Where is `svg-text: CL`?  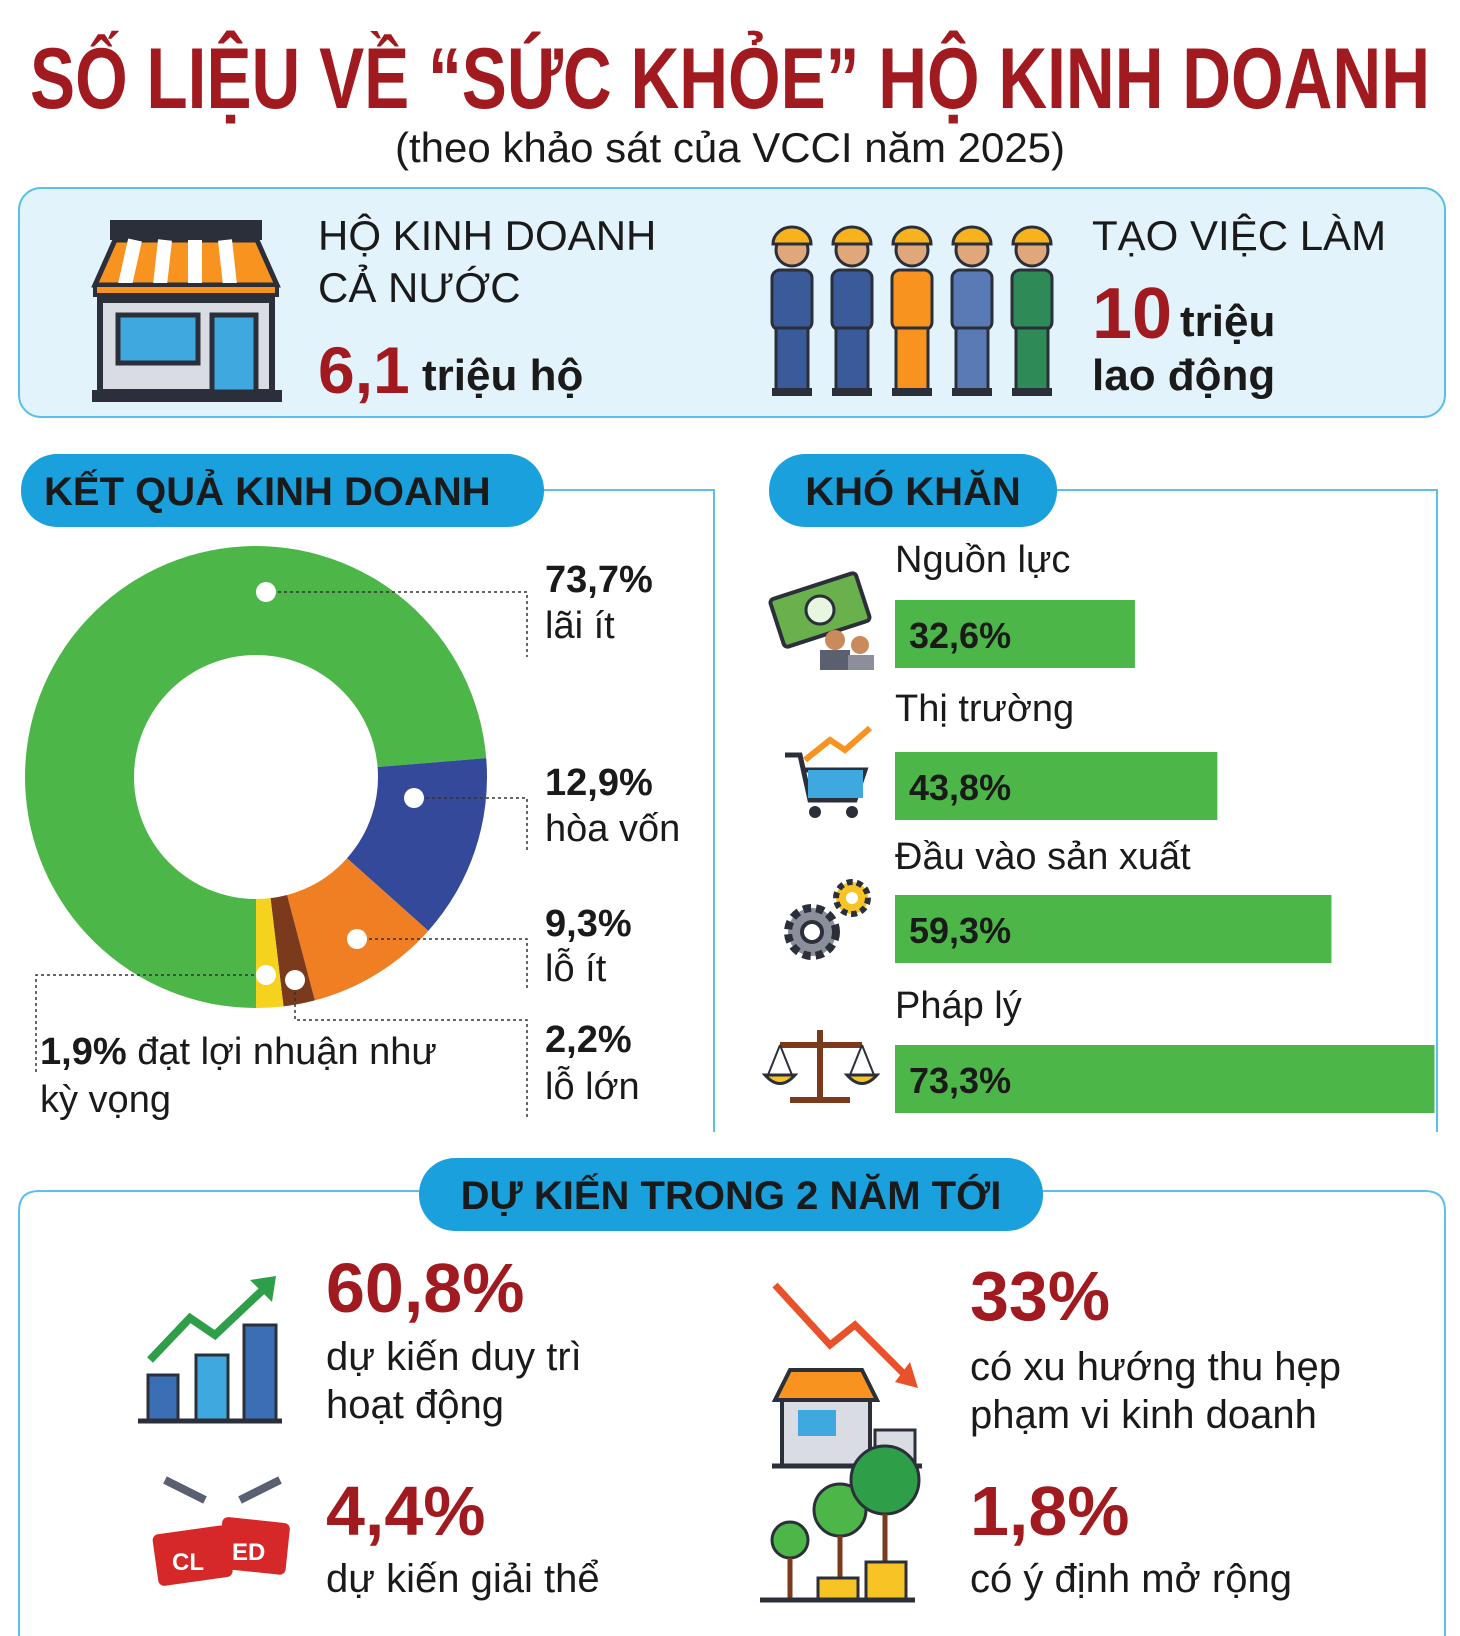 svg-text: CL is located at coordinates (188, 1562).